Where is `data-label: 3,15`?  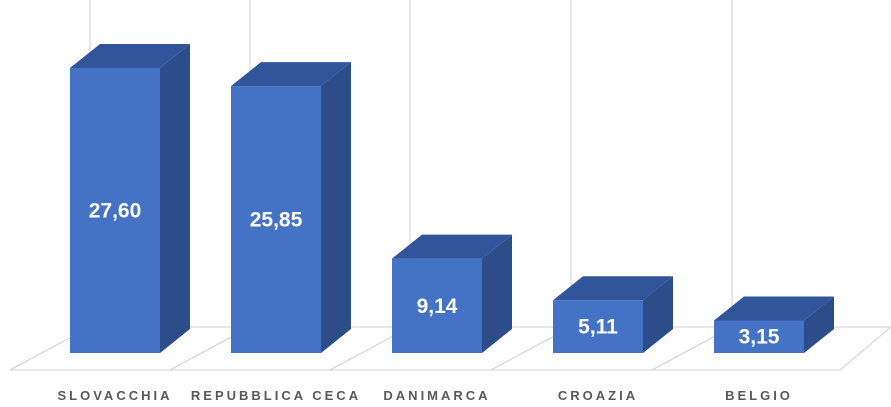
data-label: 3,15 is located at coordinates (759, 337).